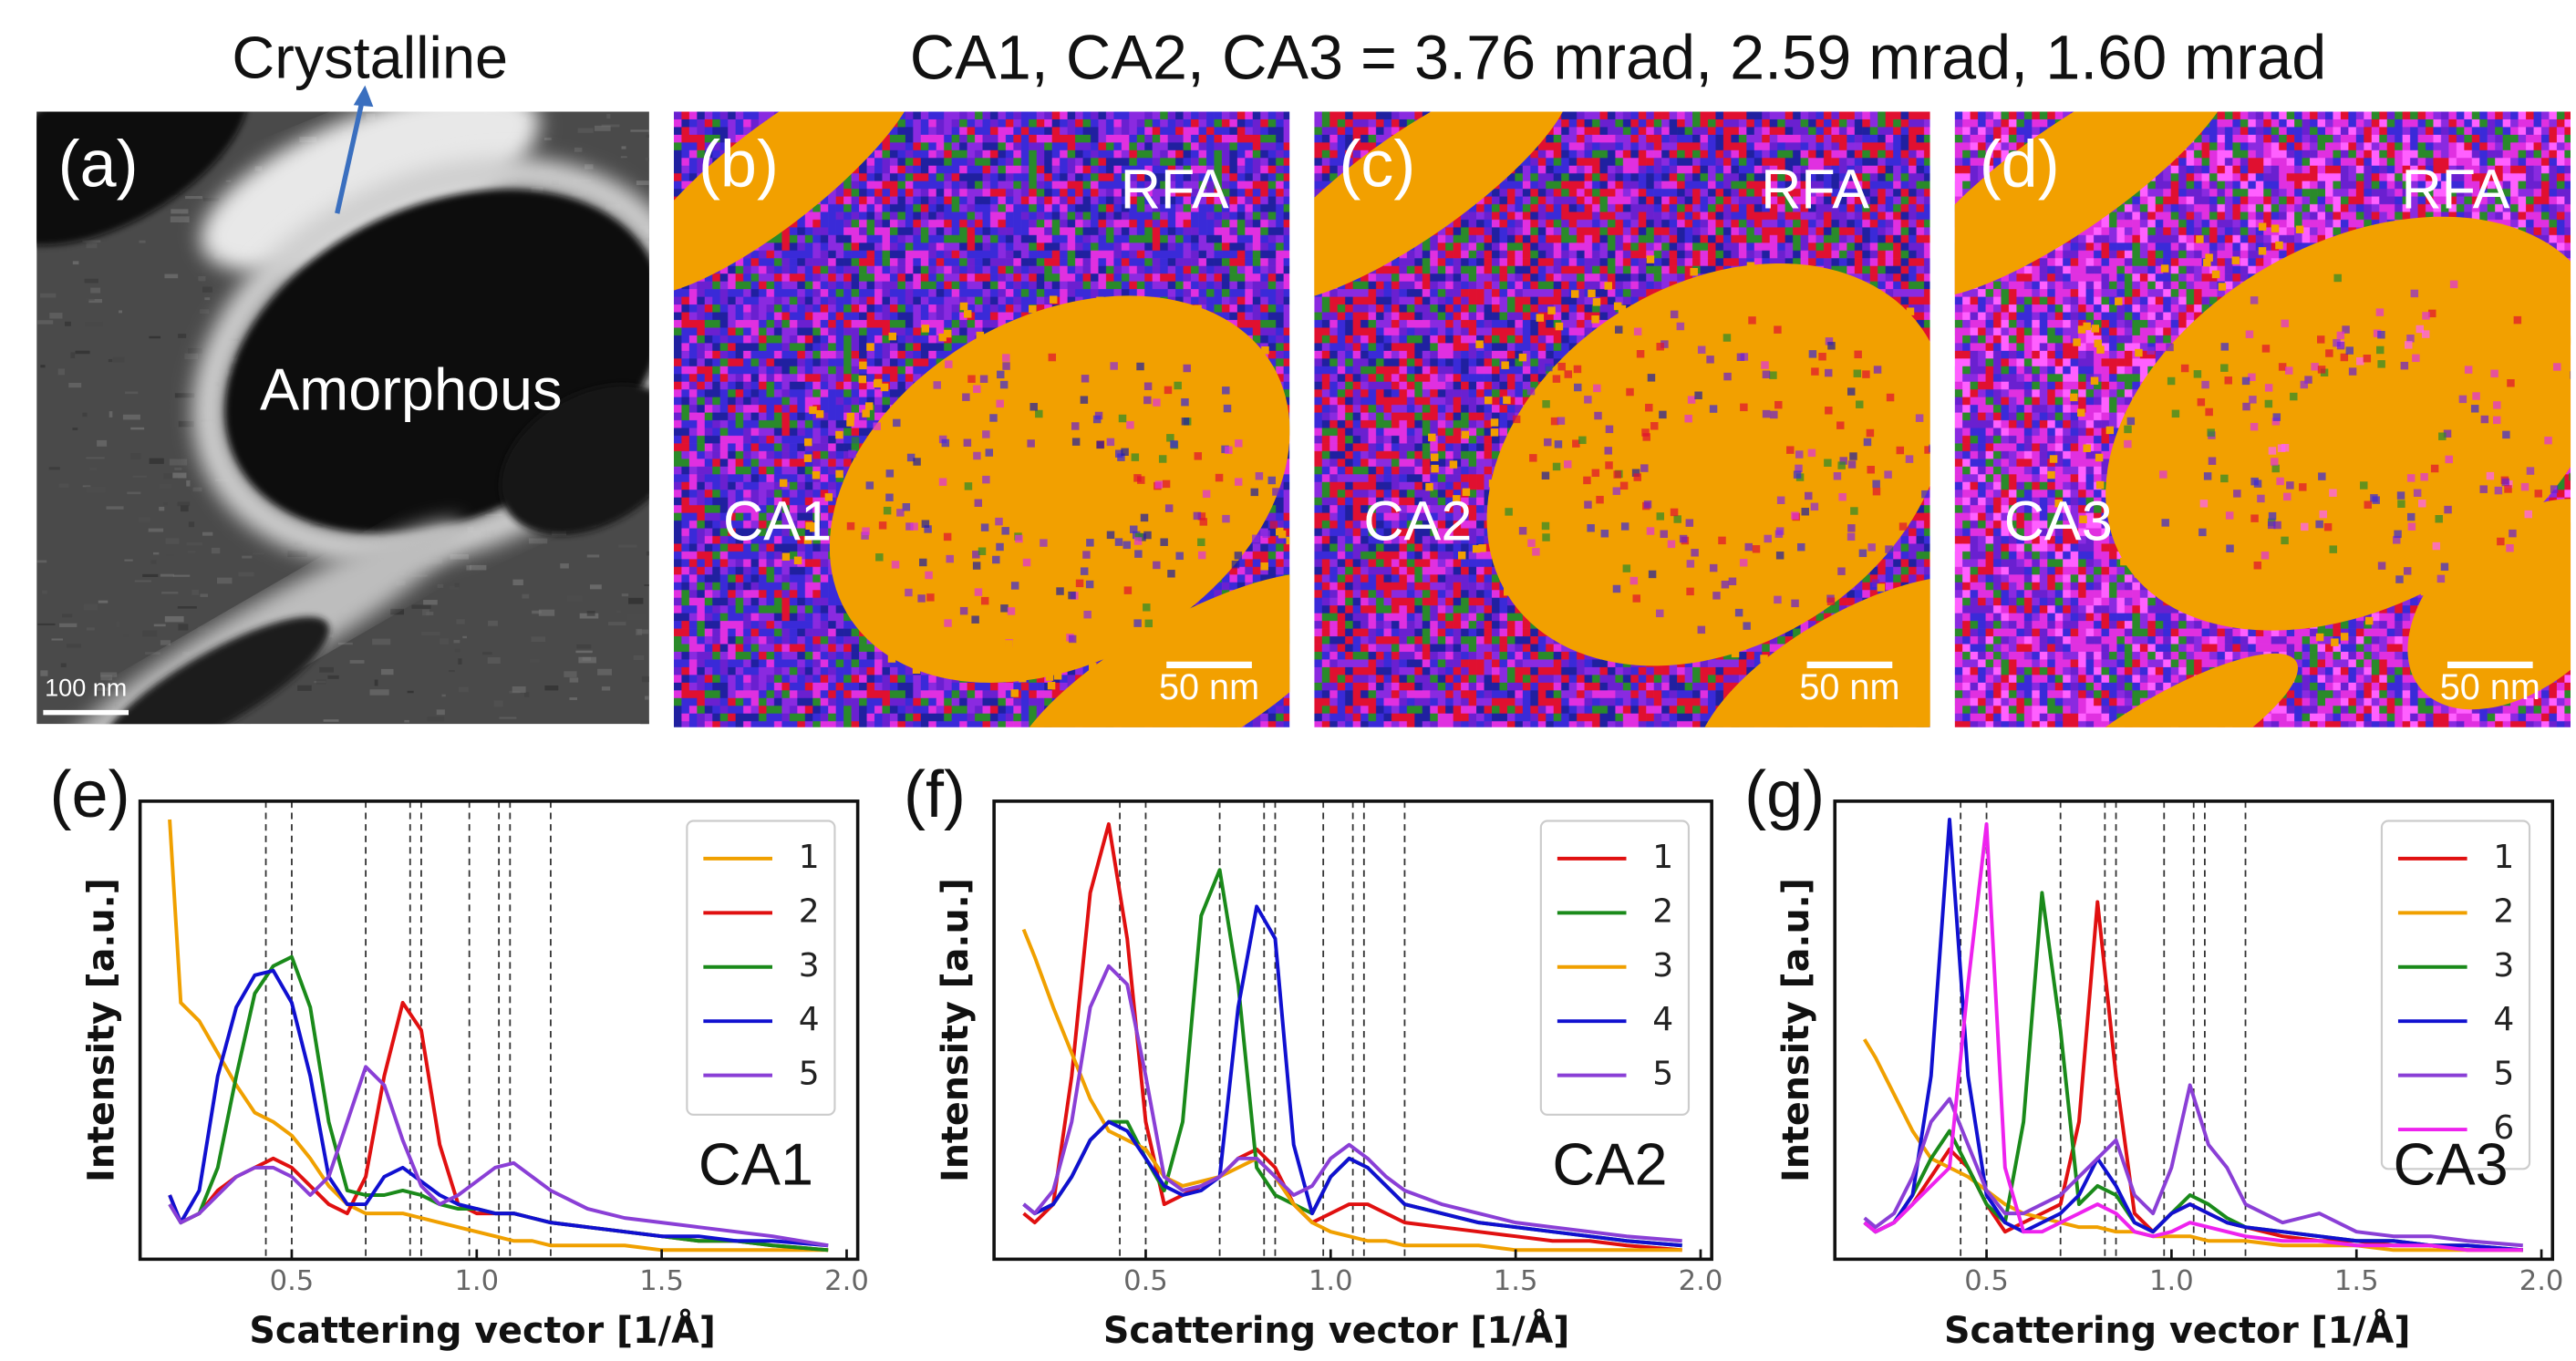 Image resolution: width=2576 pixels, height=1361 pixels. What do you see at coordinates (2094, 205) in the screenshot?
I see `orange-cluster` at bounding box center [2094, 205].